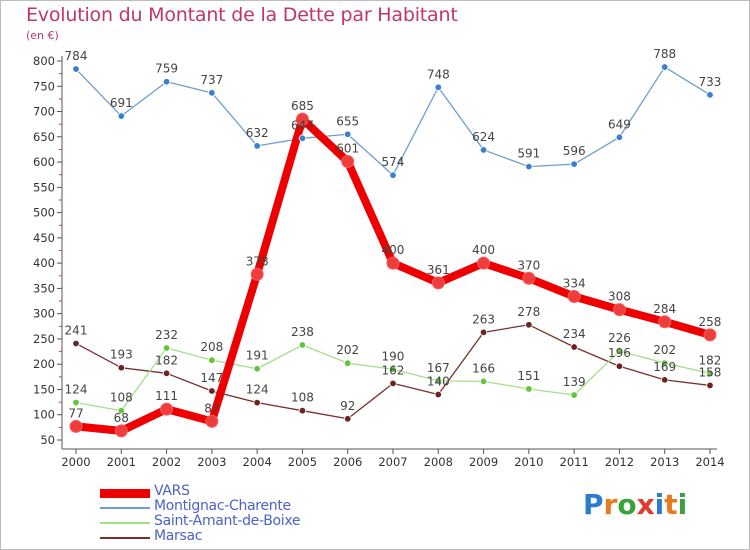 Image resolution: width=750 pixels, height=550 pixels. What do you see at coordinates (76, 330) in the screenshot?
I see `data-label: 241` at bounding box center [76, 330].